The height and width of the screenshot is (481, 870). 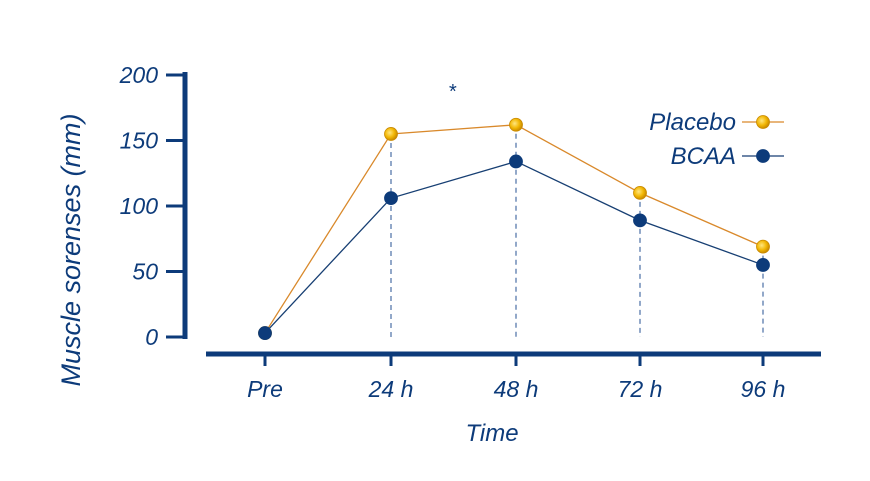 What do you see at coordinates (391, 389) in the screenshot?
I see `x-tick-label: 24 h` at bounding box center [391, 389].